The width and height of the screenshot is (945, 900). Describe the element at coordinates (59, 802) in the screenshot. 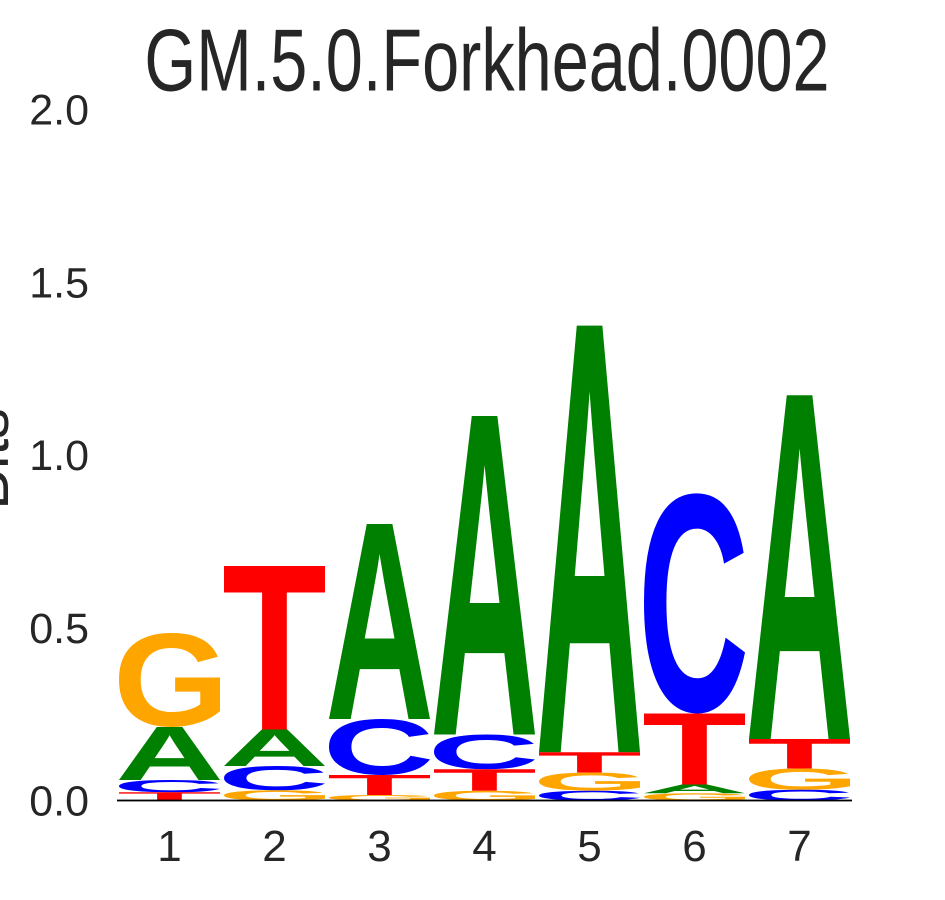

I see `svg-text: 0.0` at that location.